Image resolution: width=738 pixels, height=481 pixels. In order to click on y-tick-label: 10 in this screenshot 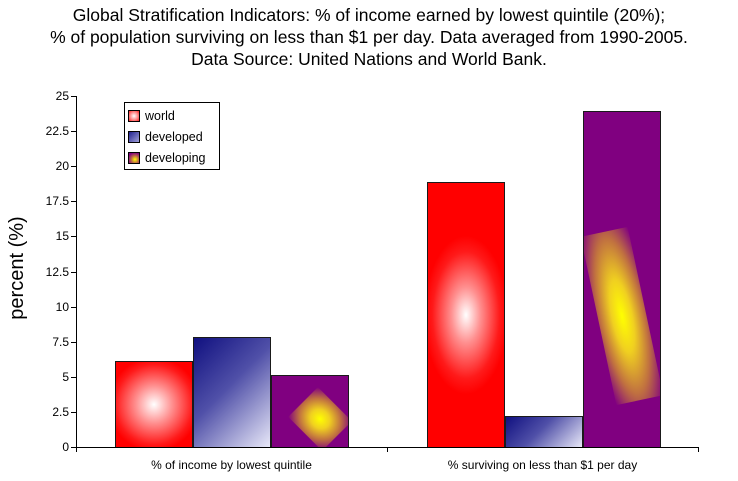, I will do `click(62, 307)`.